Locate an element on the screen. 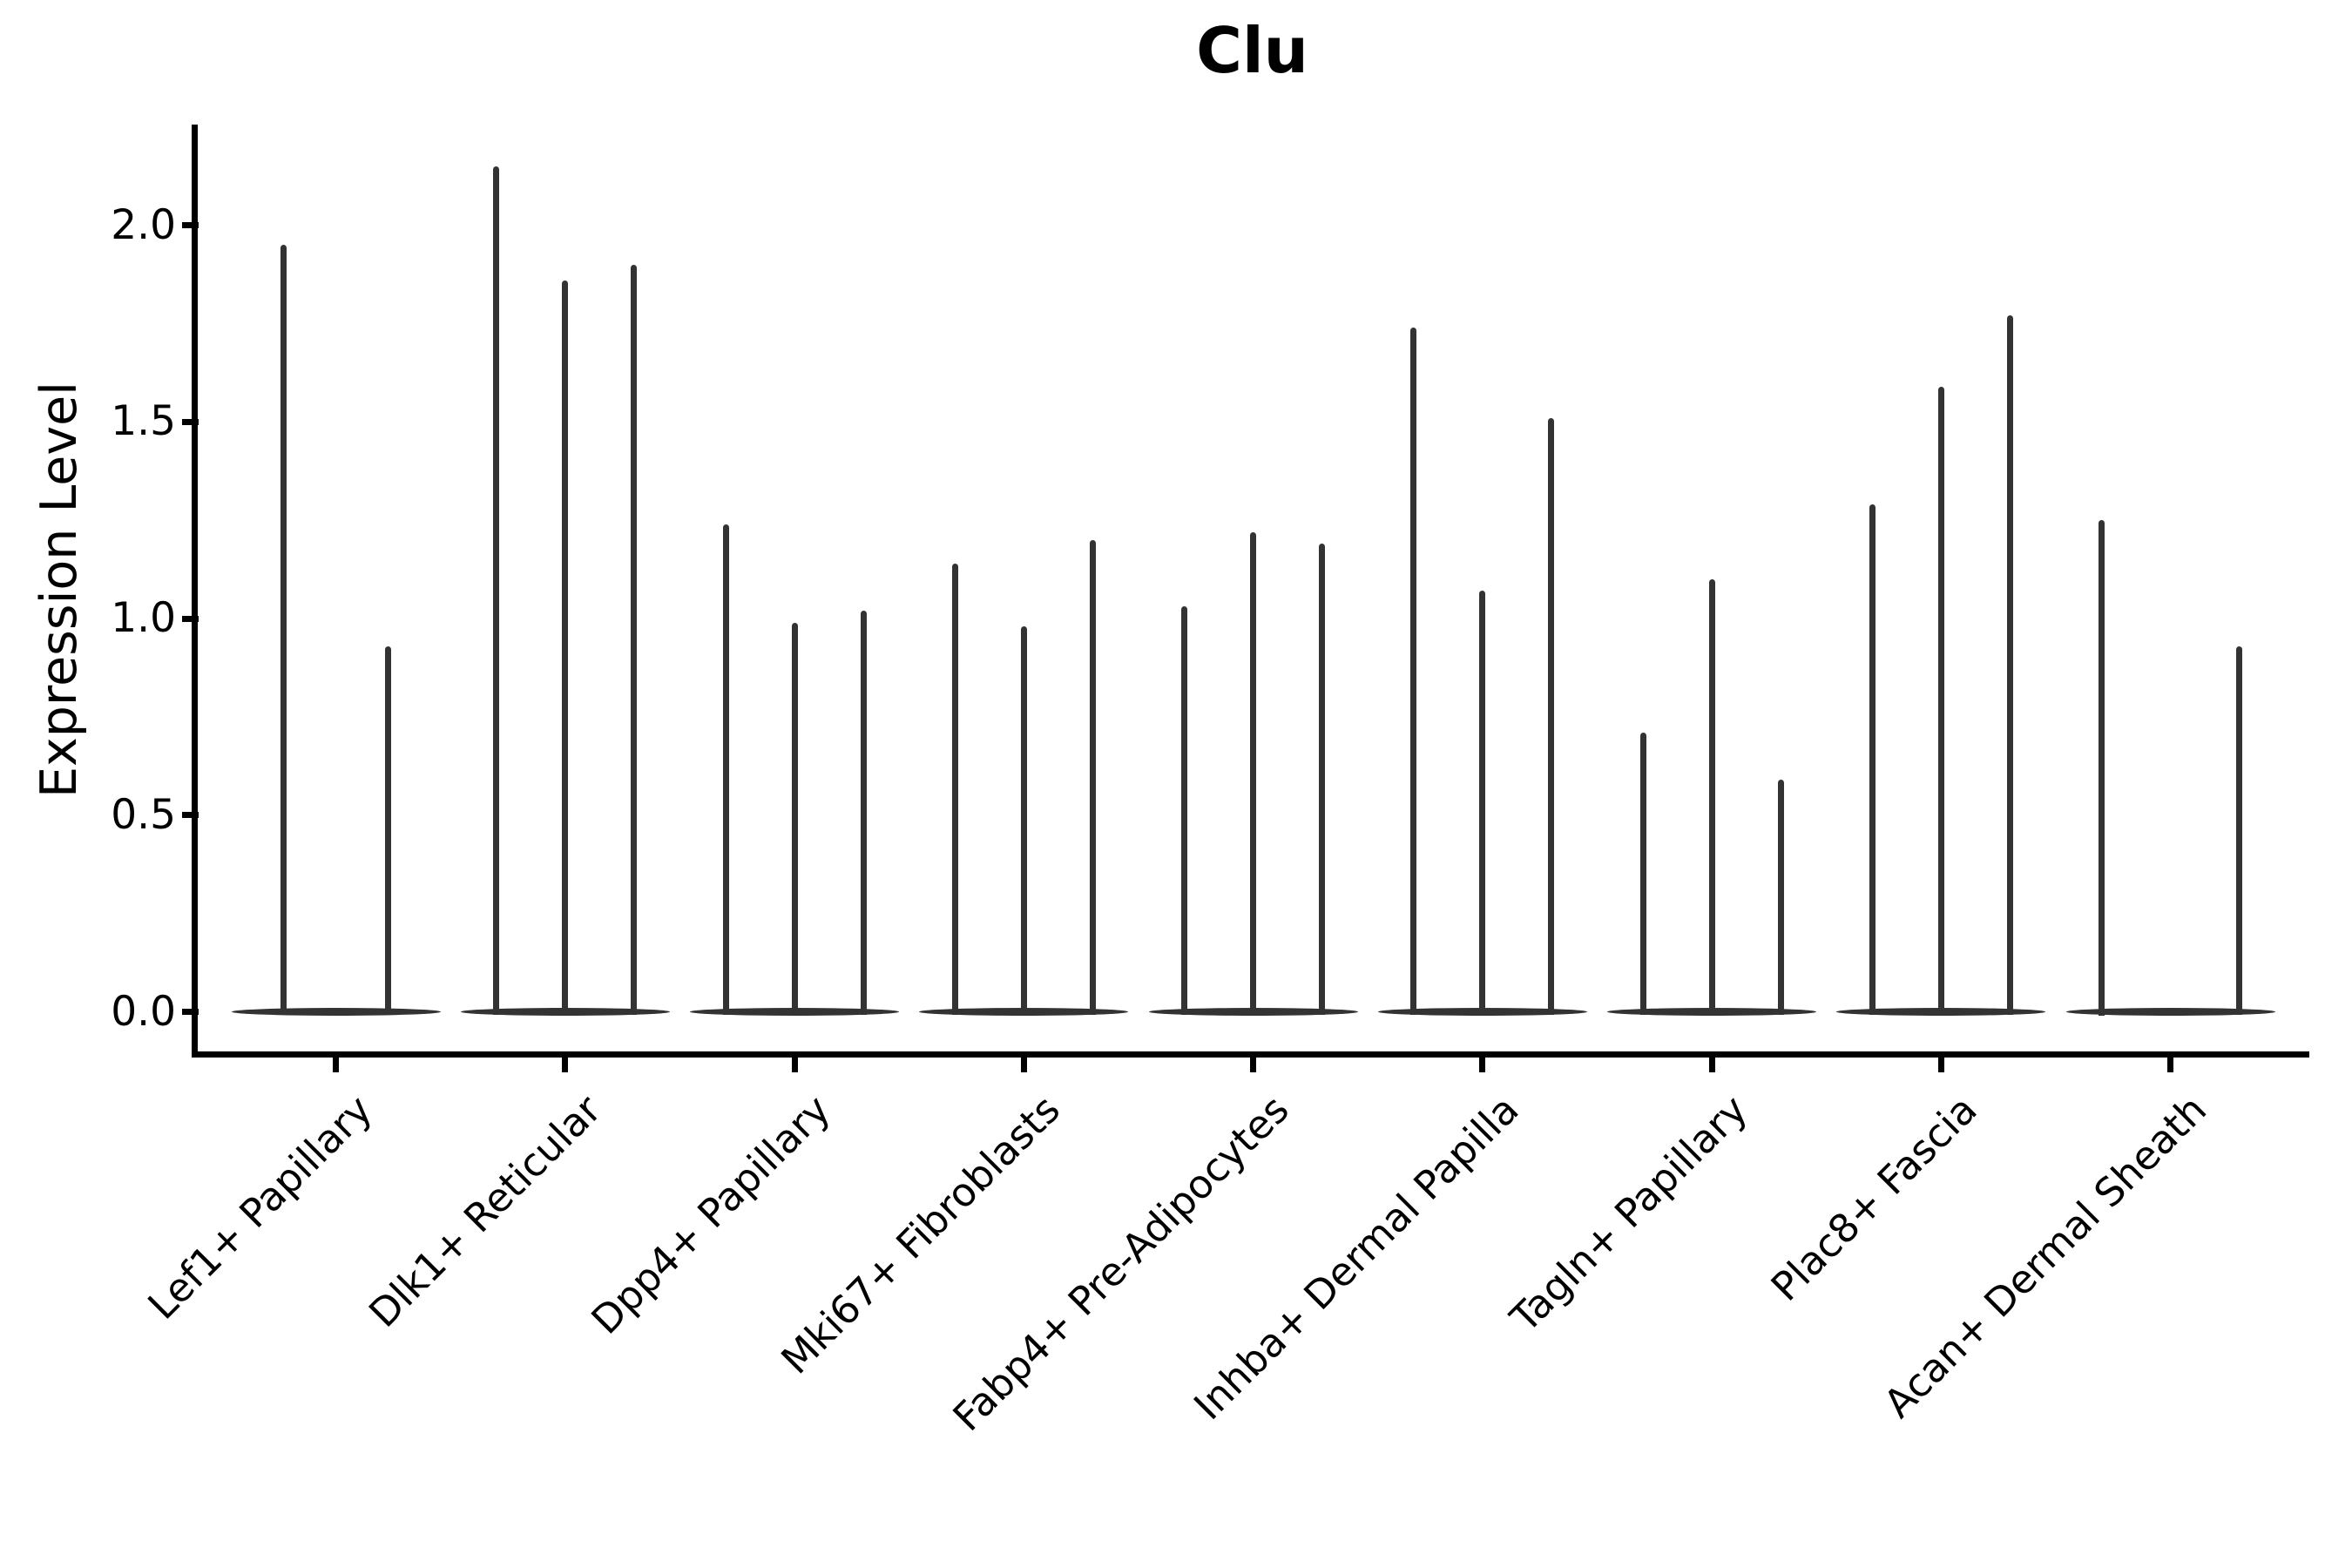 The image size is (2352, 1568). y-tick-label: 0.5 is located at coordinates (143, 815).